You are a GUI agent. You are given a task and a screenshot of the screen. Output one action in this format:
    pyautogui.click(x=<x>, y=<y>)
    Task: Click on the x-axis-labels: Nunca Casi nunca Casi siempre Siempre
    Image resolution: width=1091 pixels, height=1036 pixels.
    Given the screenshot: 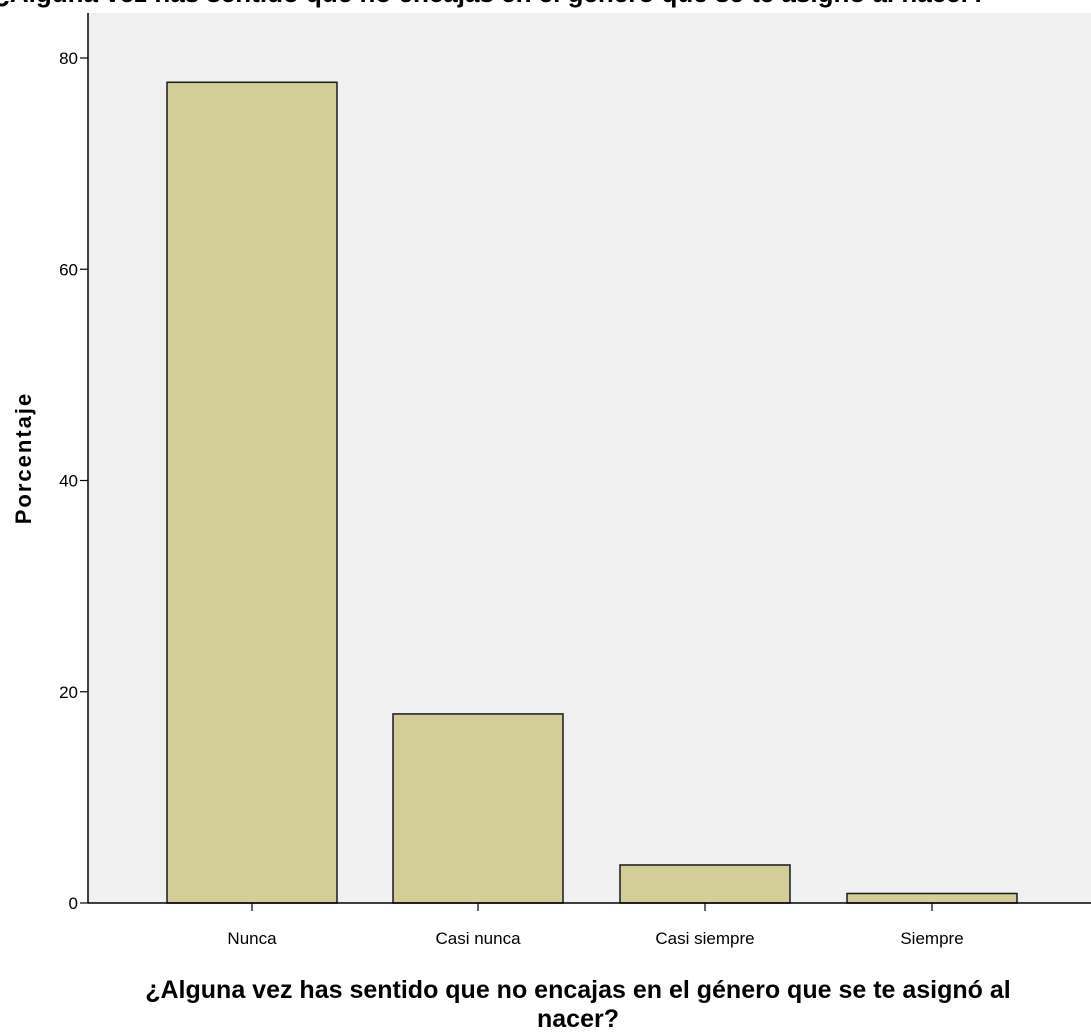 What is the action you would take?
    pyautogui.click(x=595, y=925)
    